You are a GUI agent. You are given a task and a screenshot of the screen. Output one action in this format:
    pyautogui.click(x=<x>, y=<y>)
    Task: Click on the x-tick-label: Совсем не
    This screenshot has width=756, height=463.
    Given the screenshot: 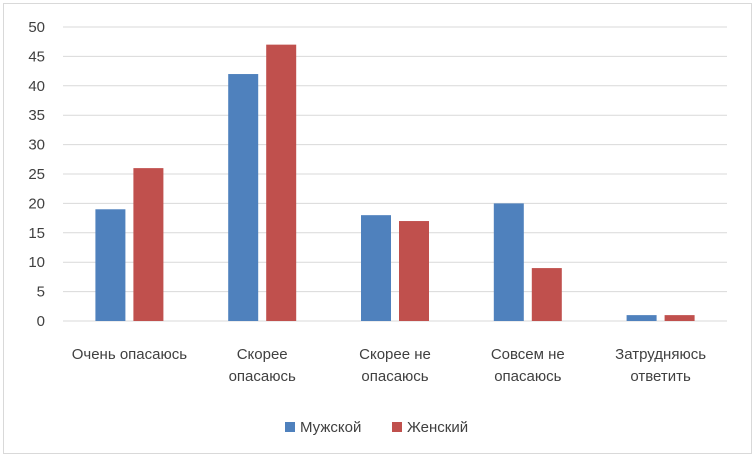 What is the action you would take?
    pyautogui.click(x=528, y=354)
    